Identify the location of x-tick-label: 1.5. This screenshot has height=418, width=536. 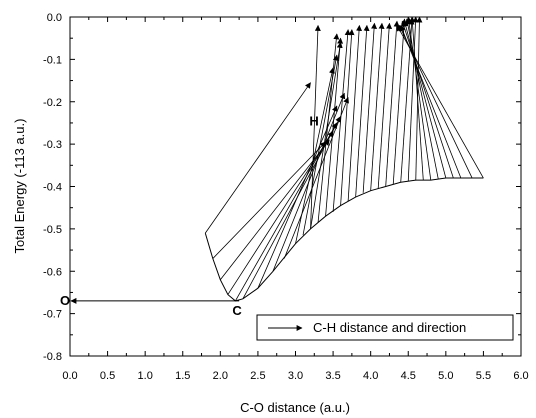
(182, 376).